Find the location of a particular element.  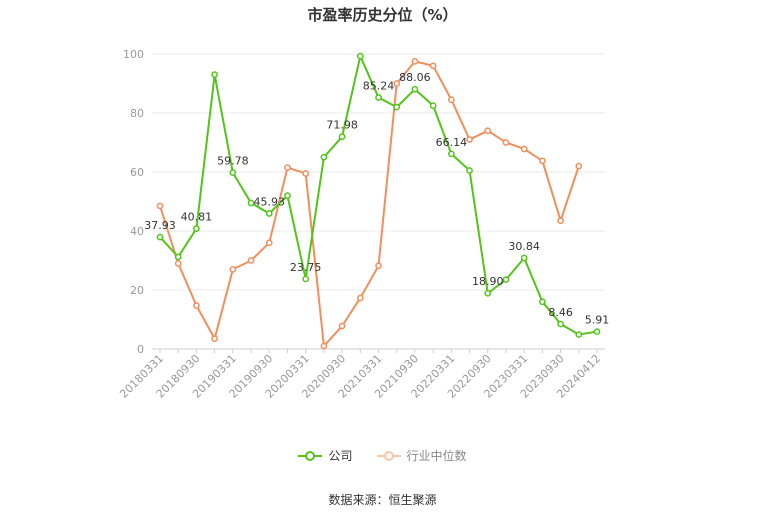

data-label: 5.91 is located at coordinates (597, 320).